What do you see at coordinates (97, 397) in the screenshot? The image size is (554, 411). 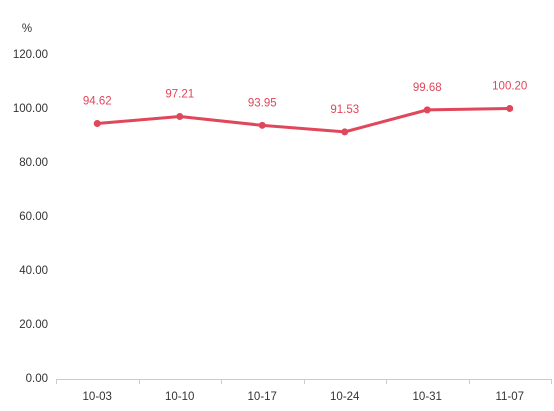 I see `x-tick-label: 10-03` at bounding box center [97, 397].